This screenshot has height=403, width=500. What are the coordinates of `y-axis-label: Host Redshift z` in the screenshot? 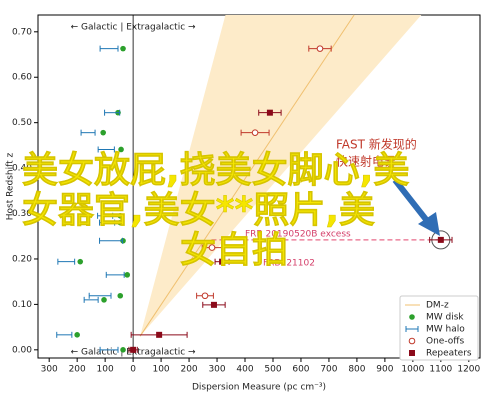 It's located at (11, 186).